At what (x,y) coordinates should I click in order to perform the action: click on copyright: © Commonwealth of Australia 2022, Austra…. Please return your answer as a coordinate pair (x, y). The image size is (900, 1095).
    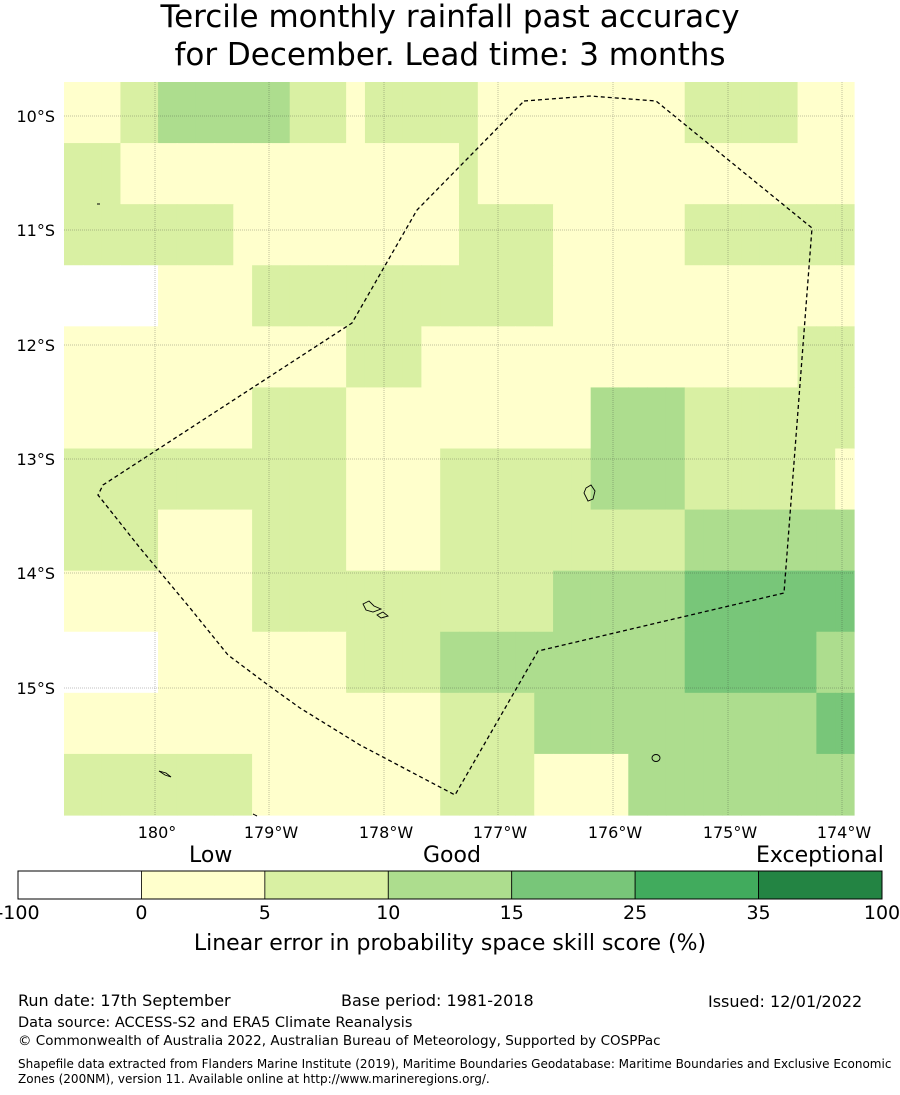
    Looking at the image, I should click on (339, 1041).